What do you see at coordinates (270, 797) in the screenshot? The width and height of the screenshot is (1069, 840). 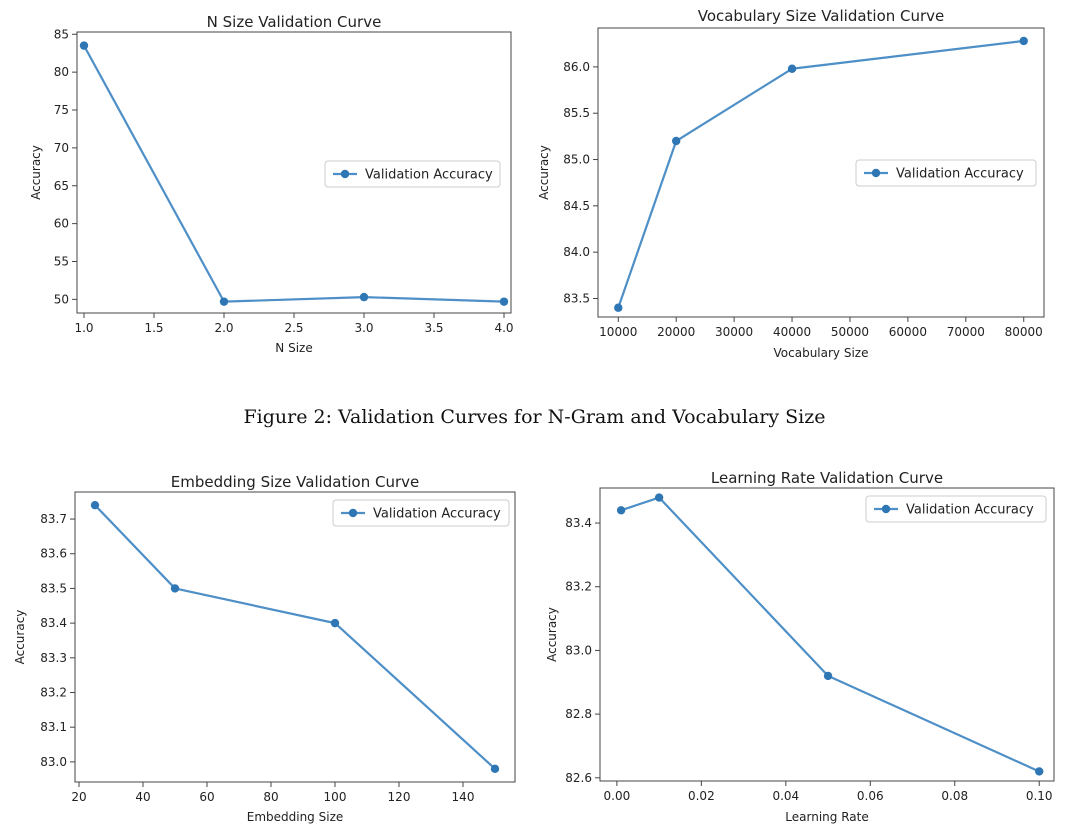 I see `x-tick-label: 80` at bounding box center [270, 797].